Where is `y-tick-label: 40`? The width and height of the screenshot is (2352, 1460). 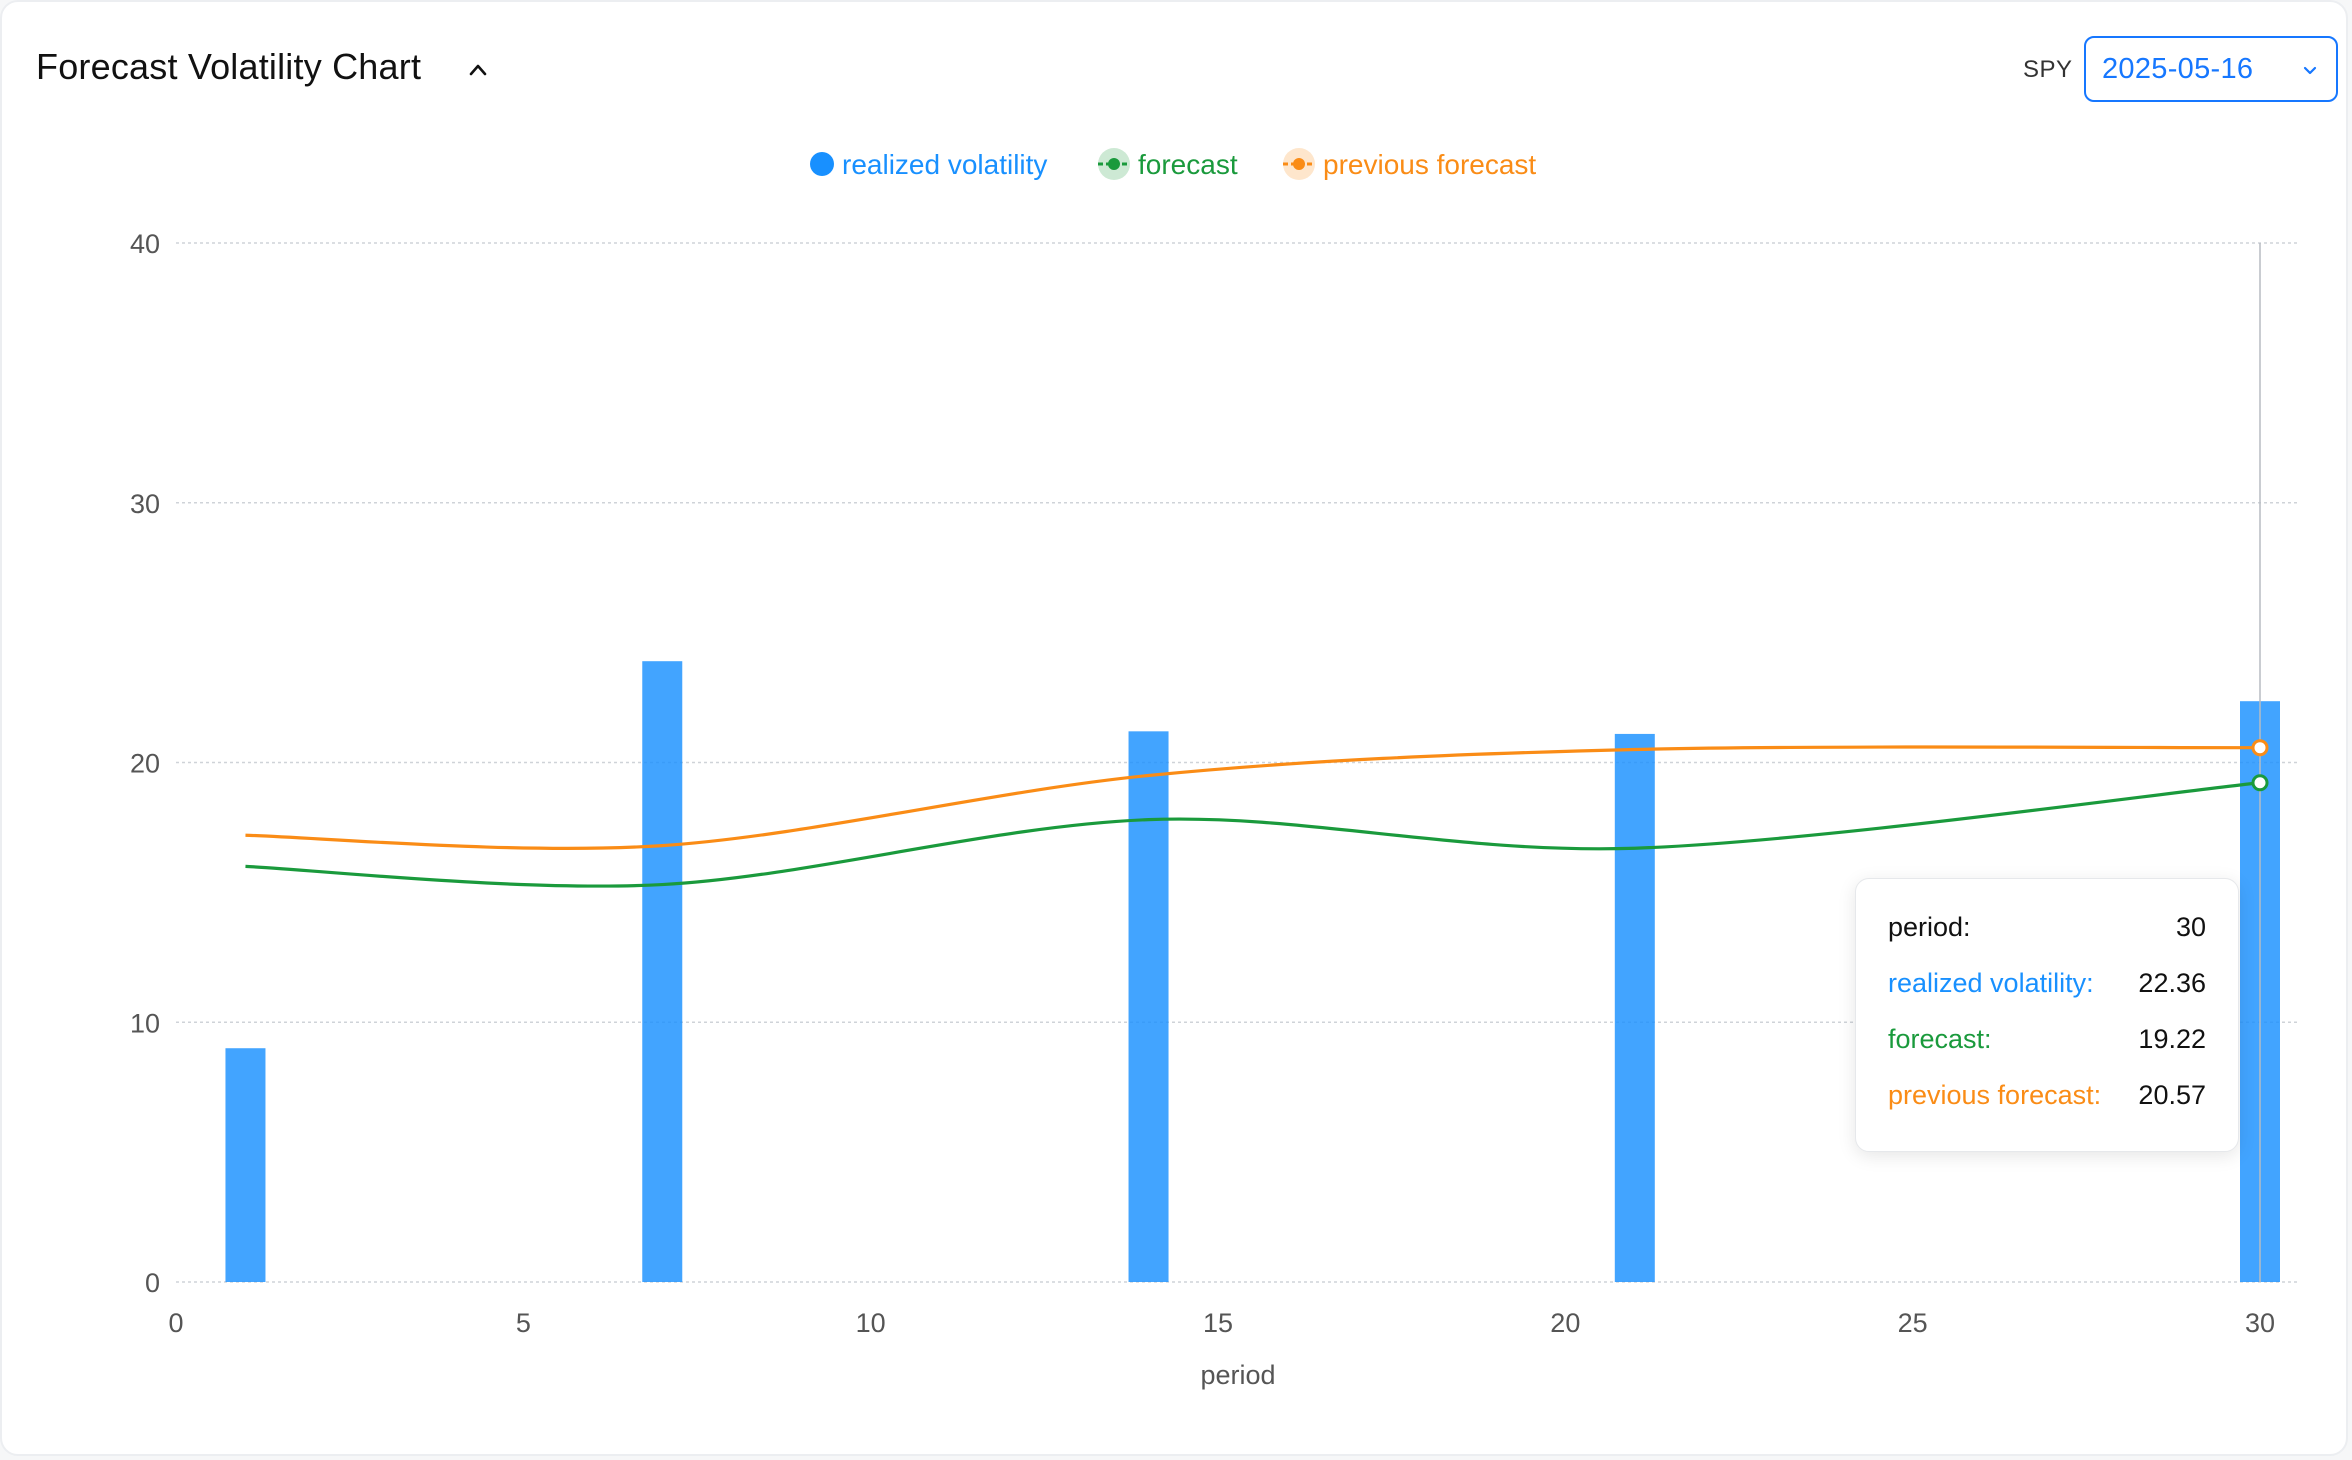 y-tick-label: 40 is located at coordinates (145, 244).